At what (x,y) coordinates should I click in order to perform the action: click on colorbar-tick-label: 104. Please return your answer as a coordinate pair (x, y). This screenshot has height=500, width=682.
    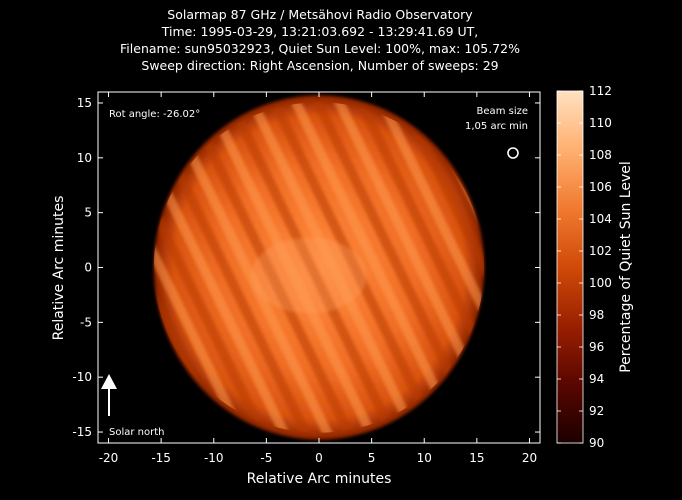
    Looking at the image, I should click on (600, 219).